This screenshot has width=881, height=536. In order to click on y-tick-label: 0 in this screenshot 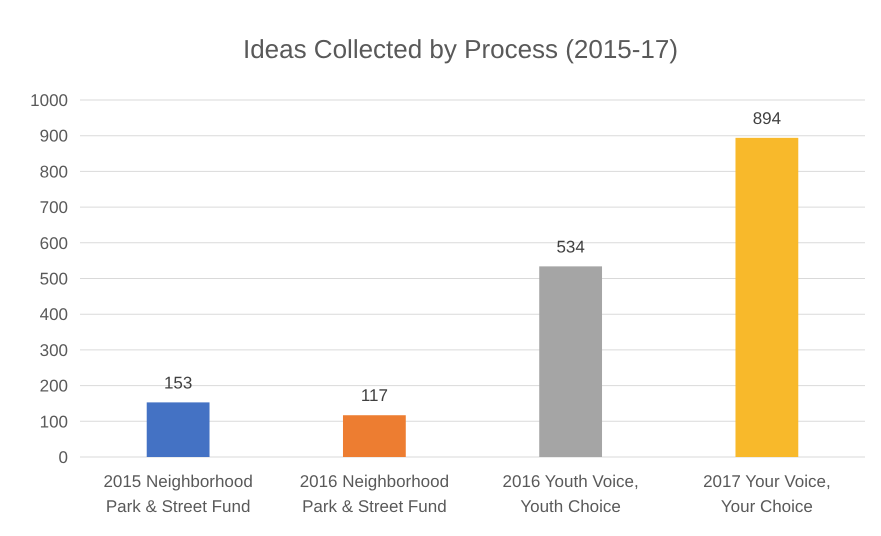, I will do `click(63, 457)`.